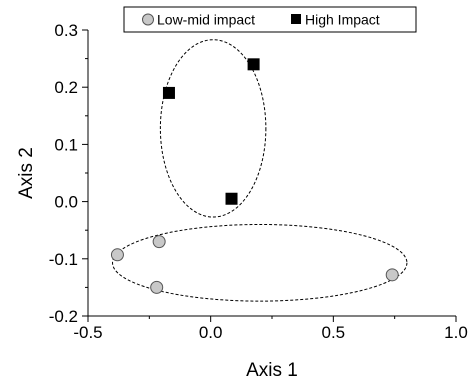  Describe the element at coordinates (87, 332) in the screenshot. I see `x-tick-label: -0.5` at that location.